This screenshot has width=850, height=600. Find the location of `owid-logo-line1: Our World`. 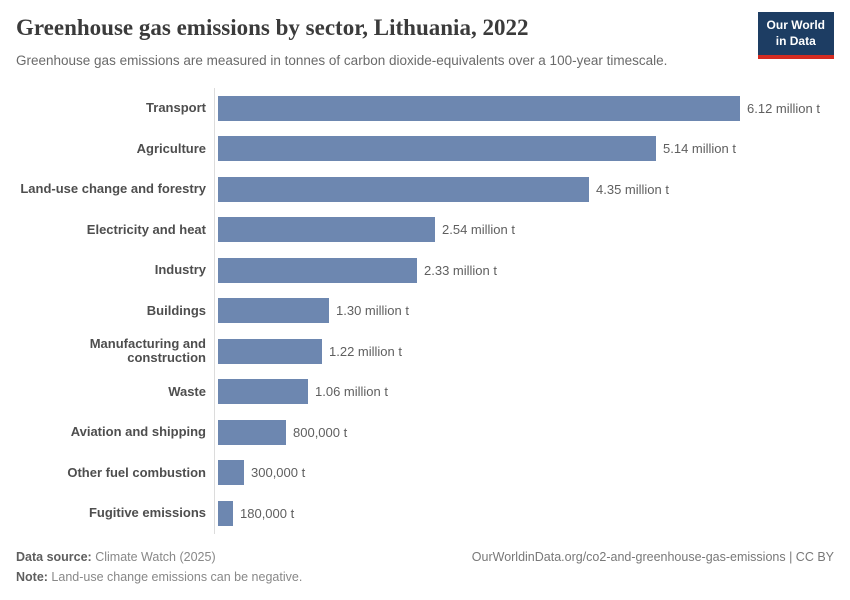

owid-logo-line1: Our World is located at coordinates (795, 25).